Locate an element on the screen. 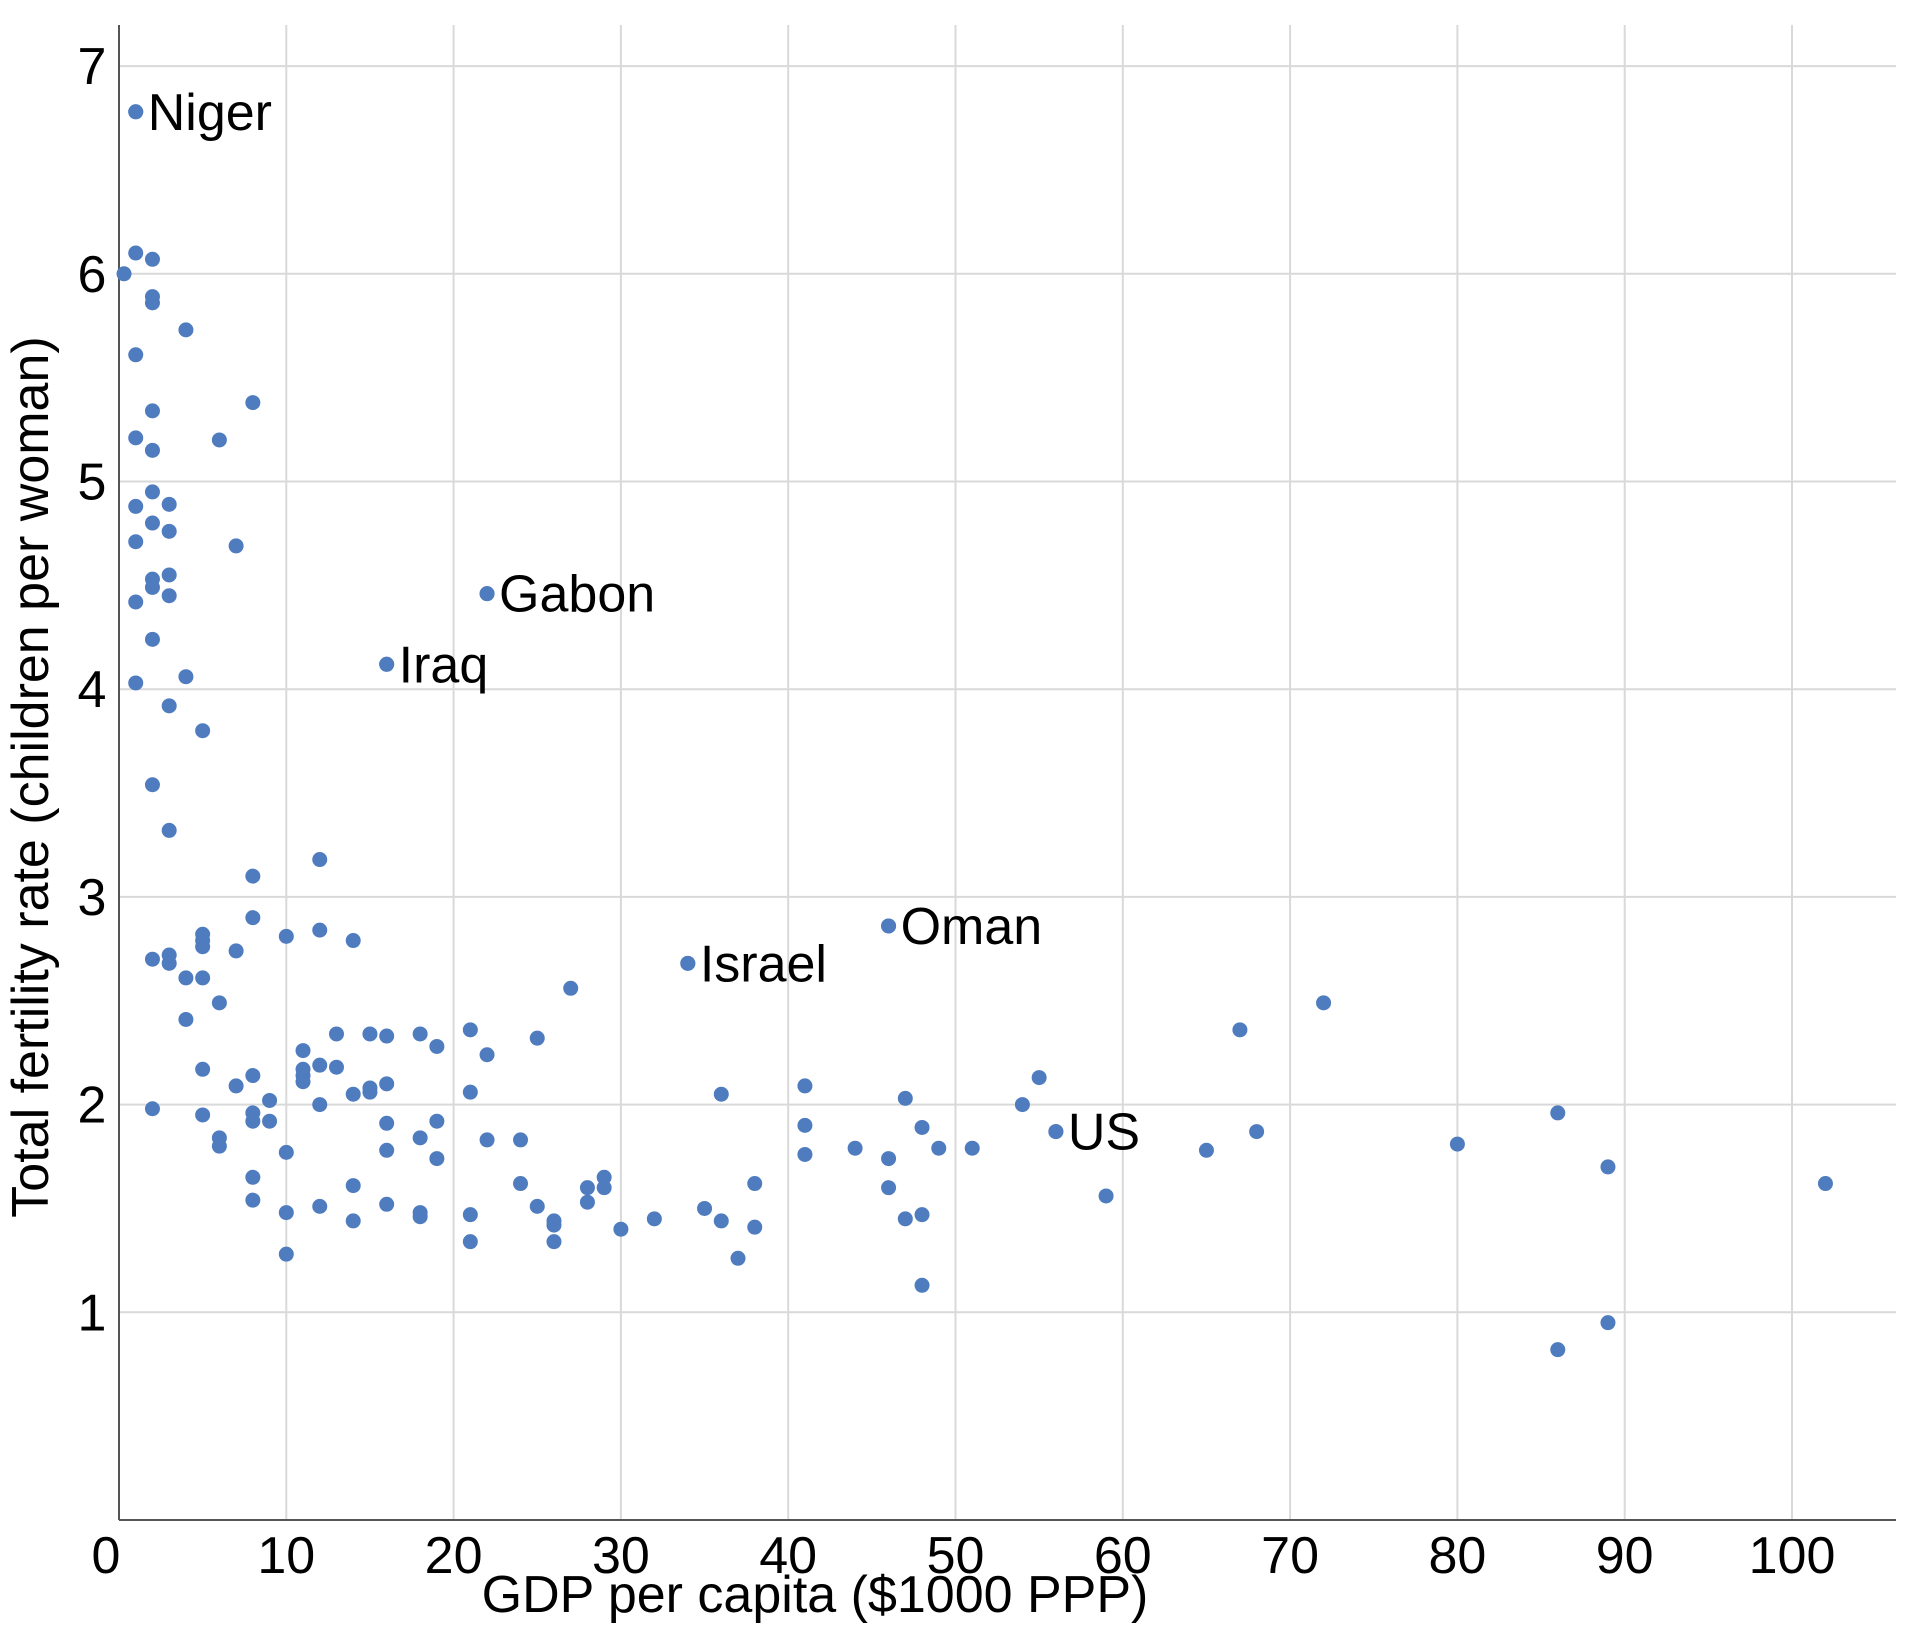 This screenshot has width=1920, height=1626. point-label: Niger is located at coordinates (210, 113).